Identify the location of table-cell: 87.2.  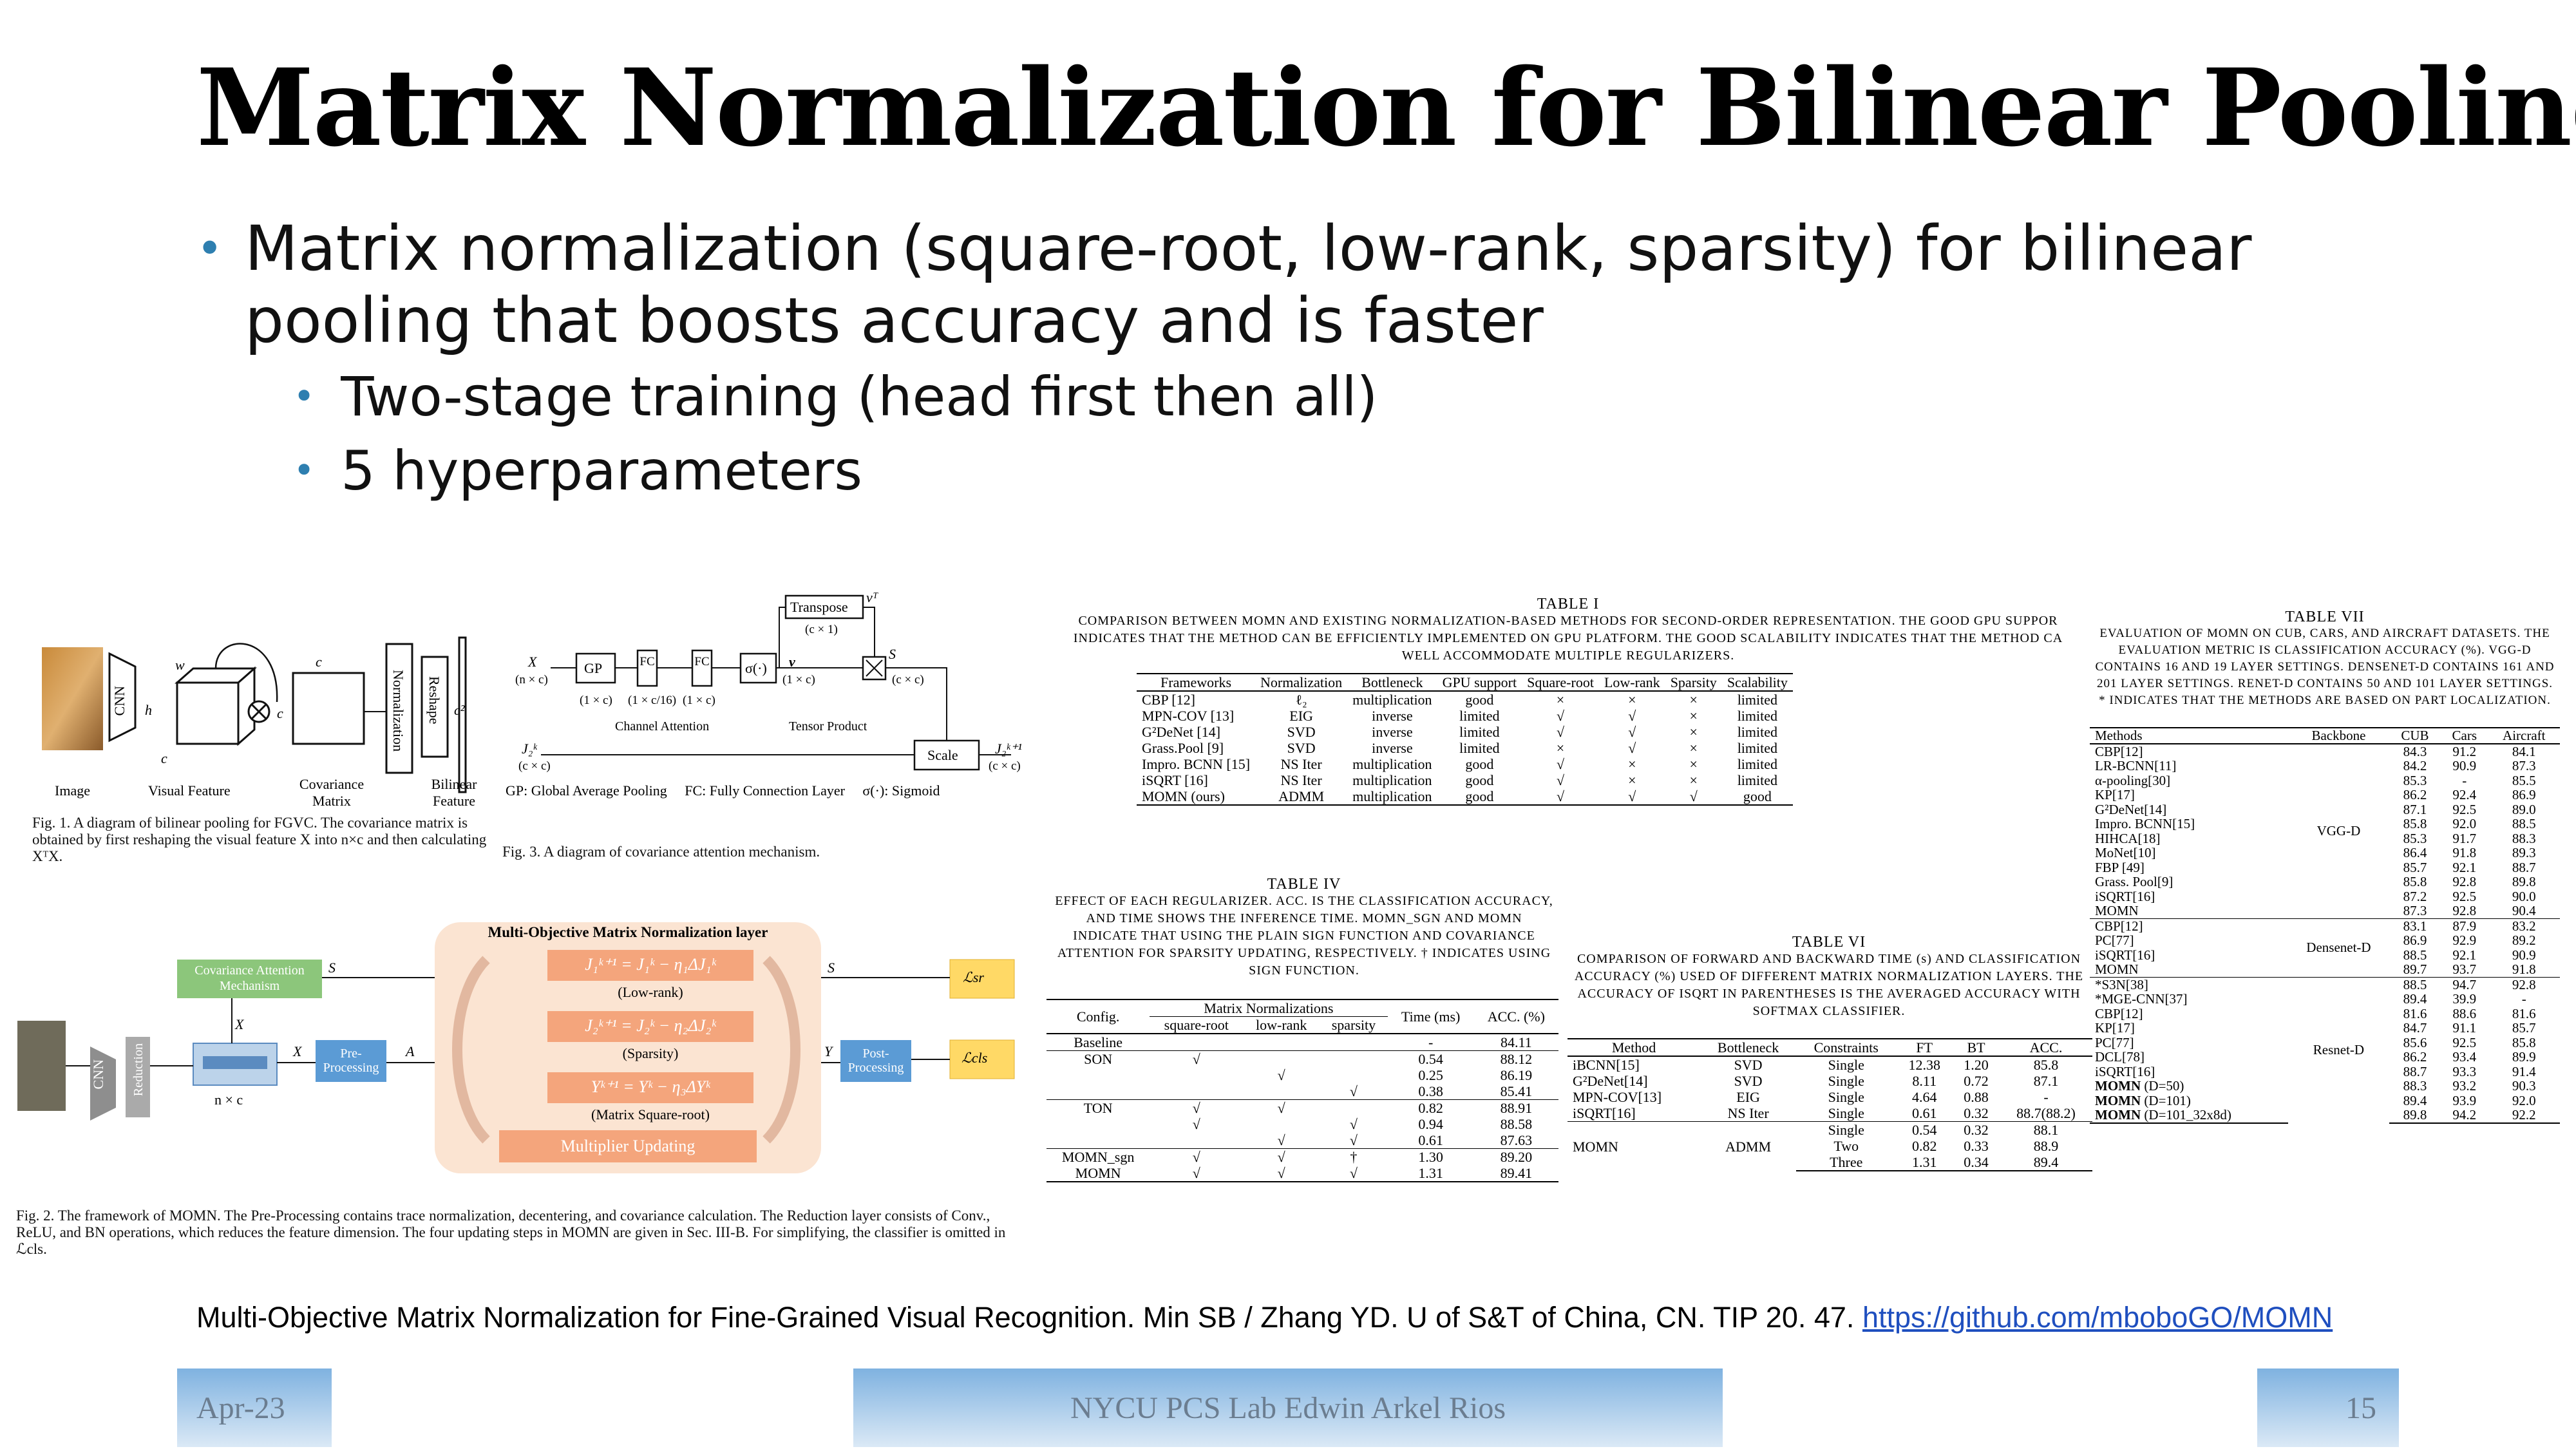
(2415, 896).